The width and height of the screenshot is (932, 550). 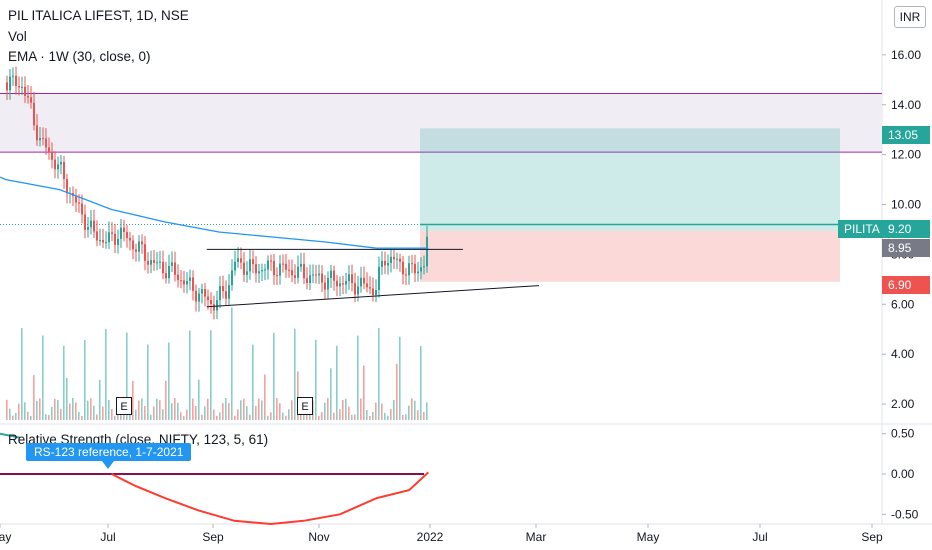 What do you see at coordinates (903, 434) in the screenshot?
I see `rs-tick-label: 0.50` at bounding box center [903, 434].